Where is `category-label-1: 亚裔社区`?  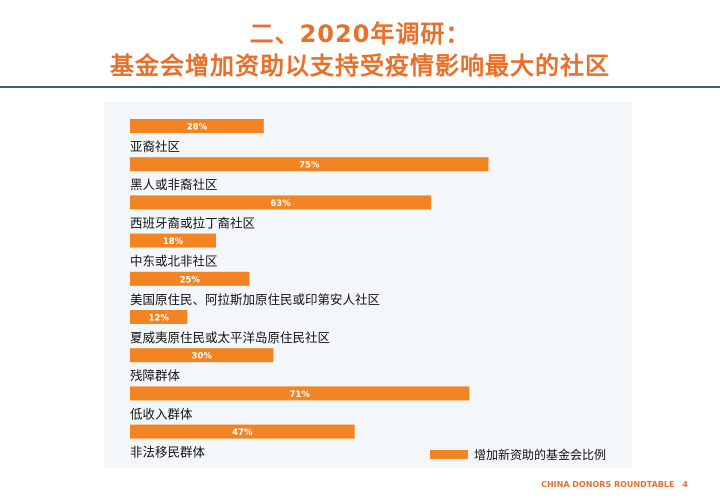
category-label-1: 亚裔社区 is located at coordinates (155, 146).